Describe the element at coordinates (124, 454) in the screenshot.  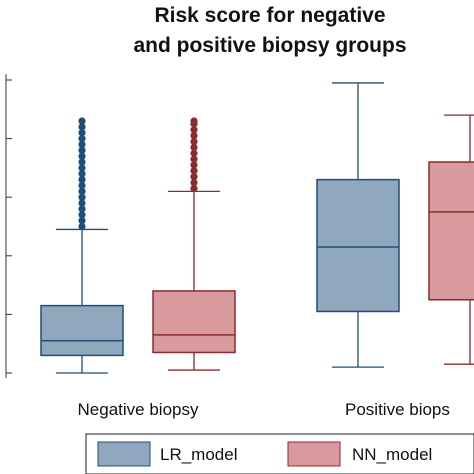
I see `legend-swatch-lr-model` at that location.